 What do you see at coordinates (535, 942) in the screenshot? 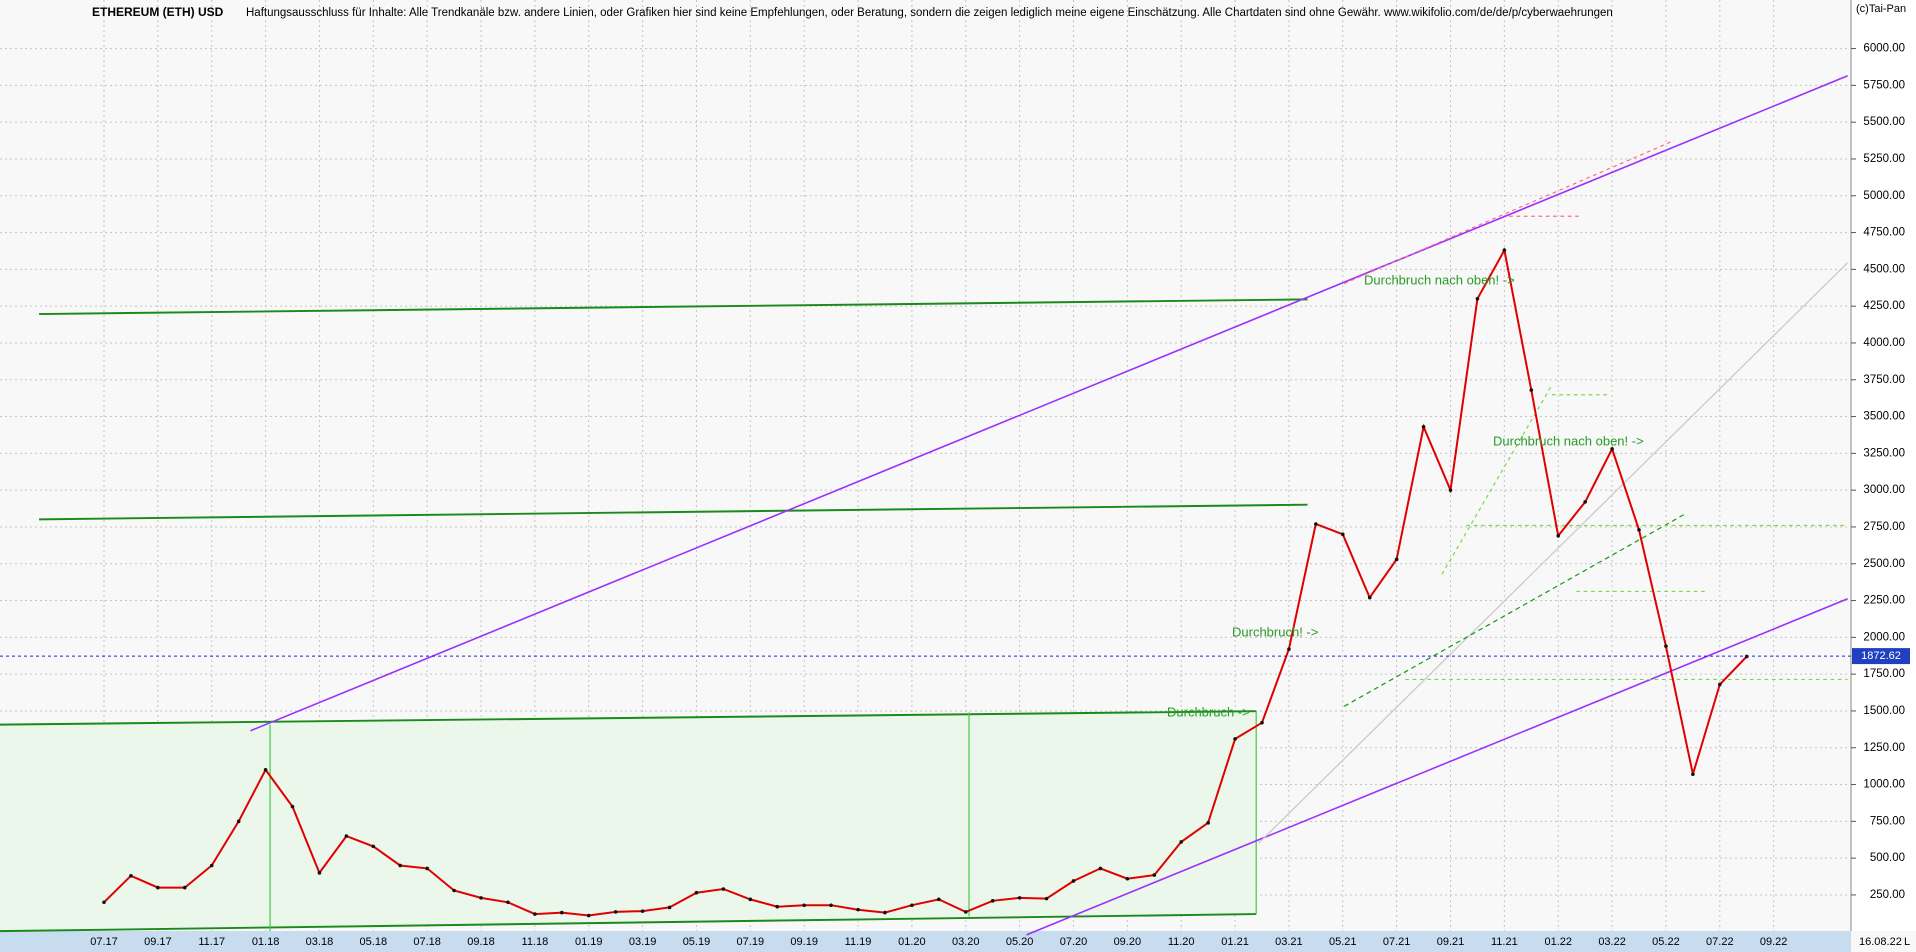
I see `x-tick-label: 11.18` at bounding box center [535, 942].